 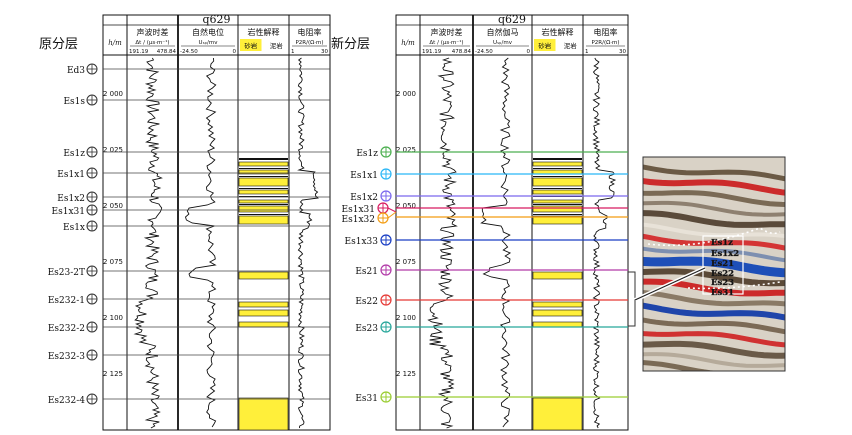 What do you see at coordinates (366, 272) in the screenshot?
I see `layer-label: Es21` at bounding box center [366, 272].